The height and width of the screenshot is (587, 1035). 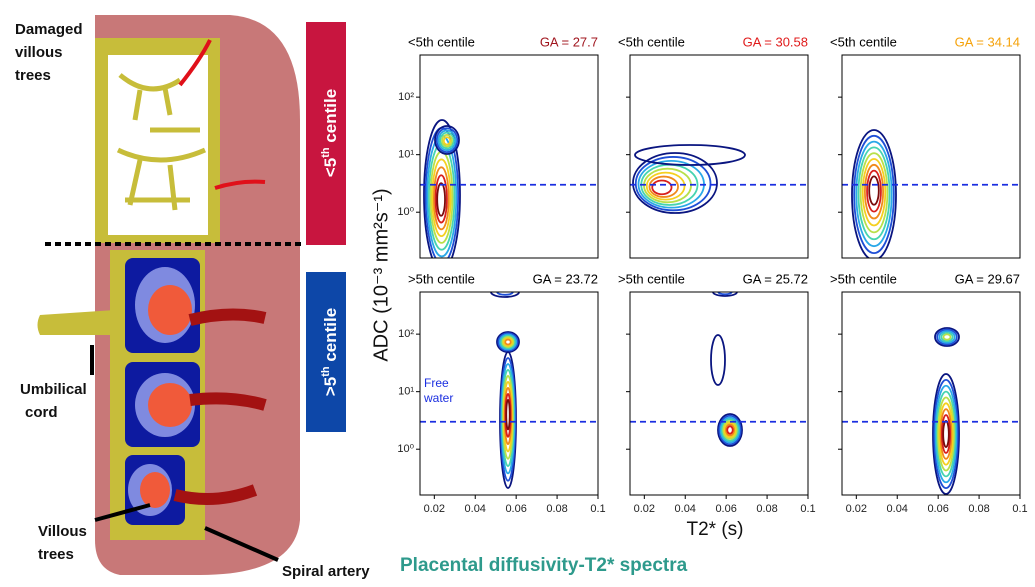 I want to click on panel: <5th centile GA = 34.14, so click(x=925, y=146).